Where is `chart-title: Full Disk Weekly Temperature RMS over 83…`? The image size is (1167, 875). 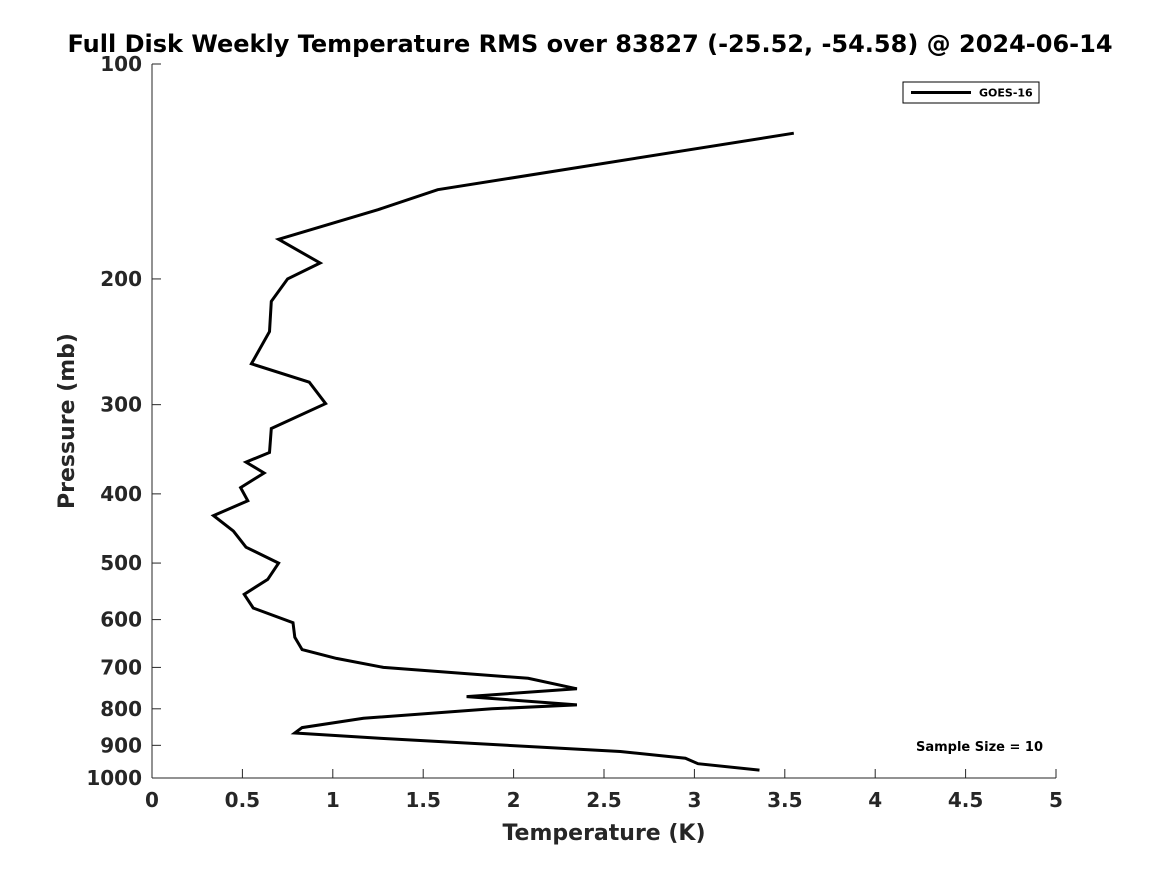
chart-title: Full Disk Weekly Temperature RMS over 83… is located at coordinates (589, 44).